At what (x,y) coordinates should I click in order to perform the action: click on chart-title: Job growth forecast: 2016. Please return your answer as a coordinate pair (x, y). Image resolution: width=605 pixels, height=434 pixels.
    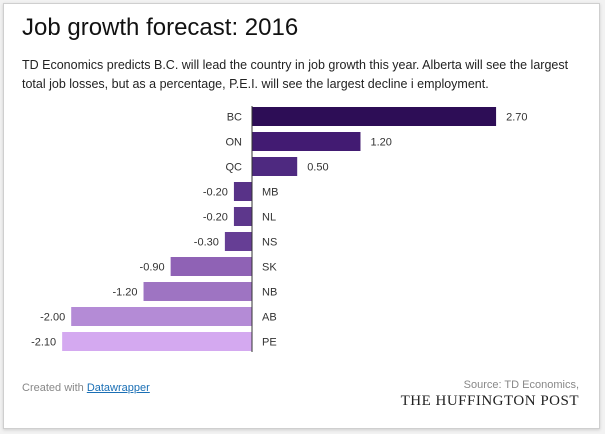
    Looking at the image, I should click on (160, 27).